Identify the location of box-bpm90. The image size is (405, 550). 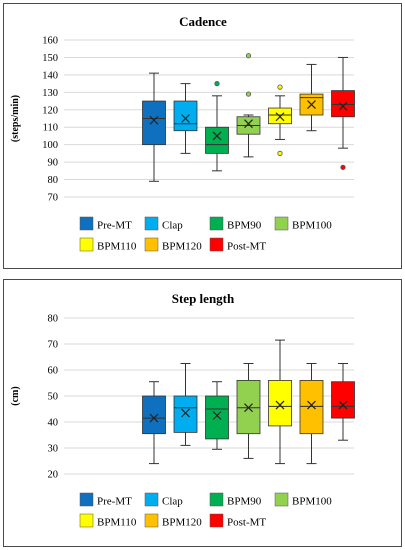
(217, 126).